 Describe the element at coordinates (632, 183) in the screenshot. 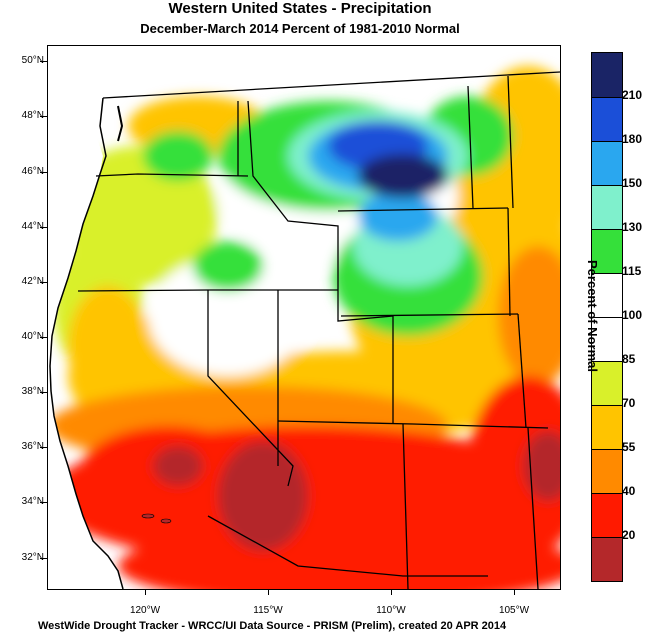

I see `legend-label: 150` at that location.